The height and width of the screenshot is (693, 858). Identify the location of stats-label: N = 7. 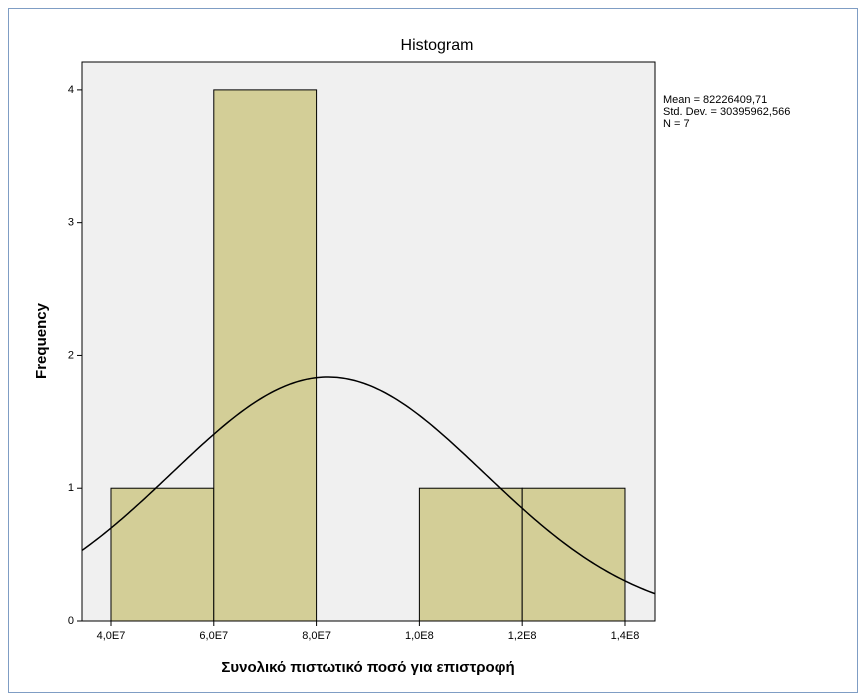
(676, 124).